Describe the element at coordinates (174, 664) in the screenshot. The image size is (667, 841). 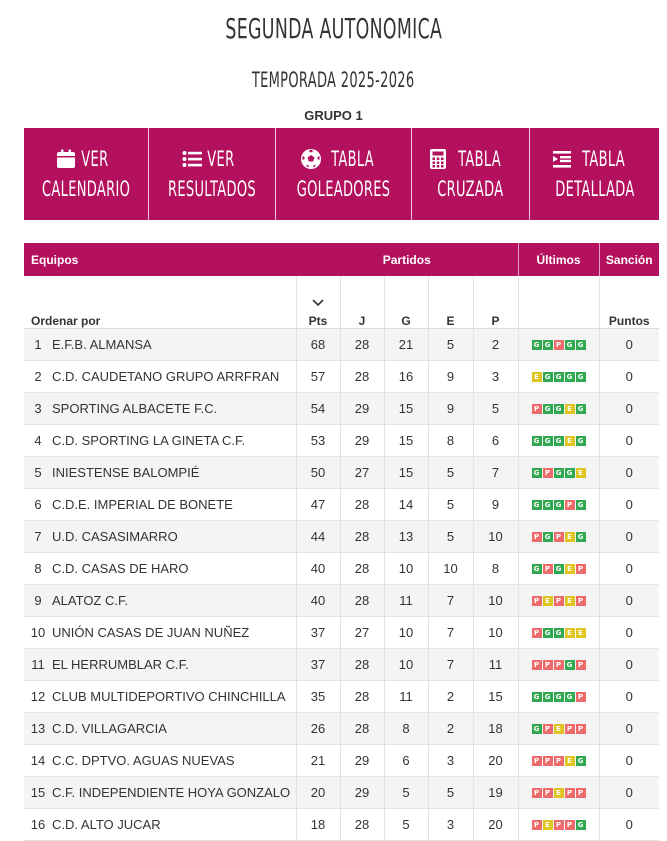
I see `team-link: EL HERRUMBLAR C.F.` at that location.